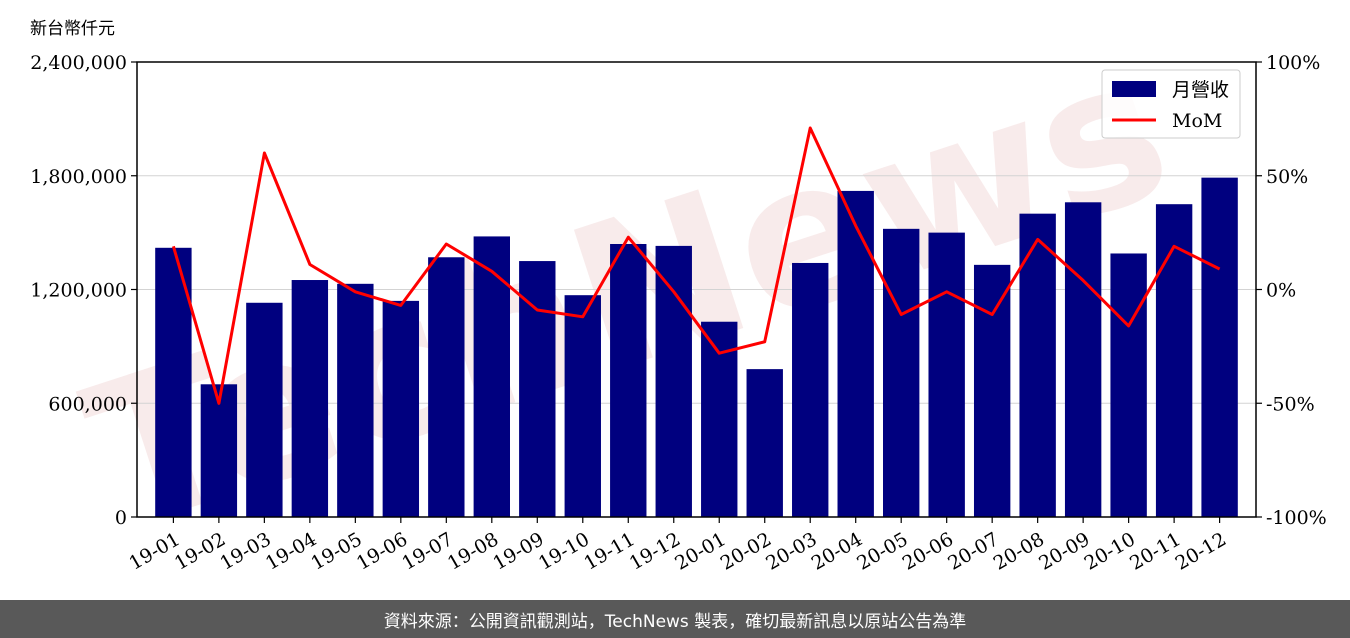 Image resolution: width=1350 pixels, height=638 pixels. What do you see at coordinates (973, 551) in the screenshot?
I see `x-tick-label: 20-07` at bounding box center [973, 551].